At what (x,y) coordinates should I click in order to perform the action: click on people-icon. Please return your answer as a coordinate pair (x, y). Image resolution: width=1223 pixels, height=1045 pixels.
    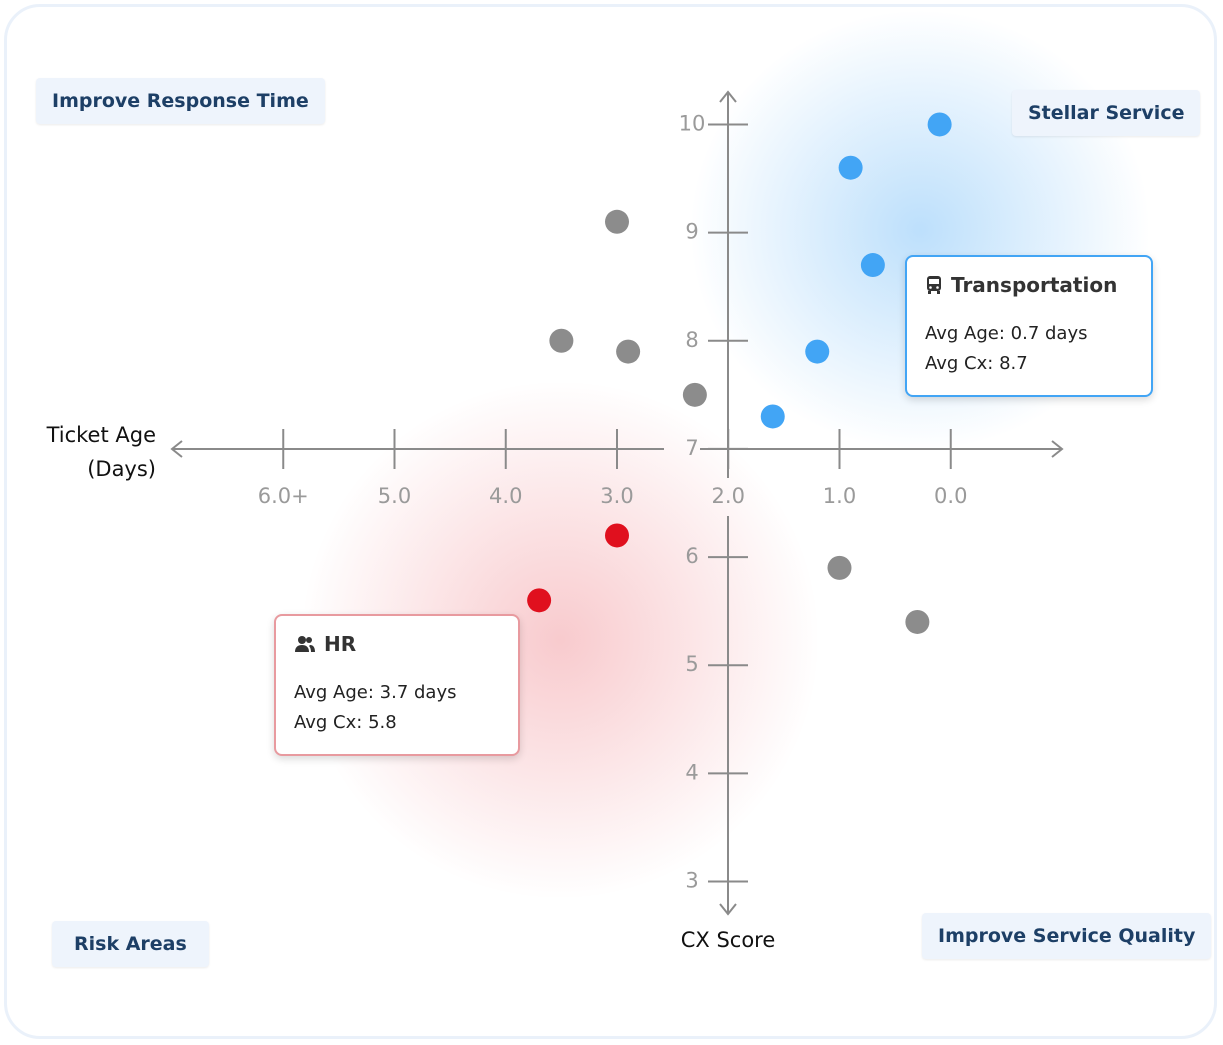
    Looking at the image, I should click on (305, 644).